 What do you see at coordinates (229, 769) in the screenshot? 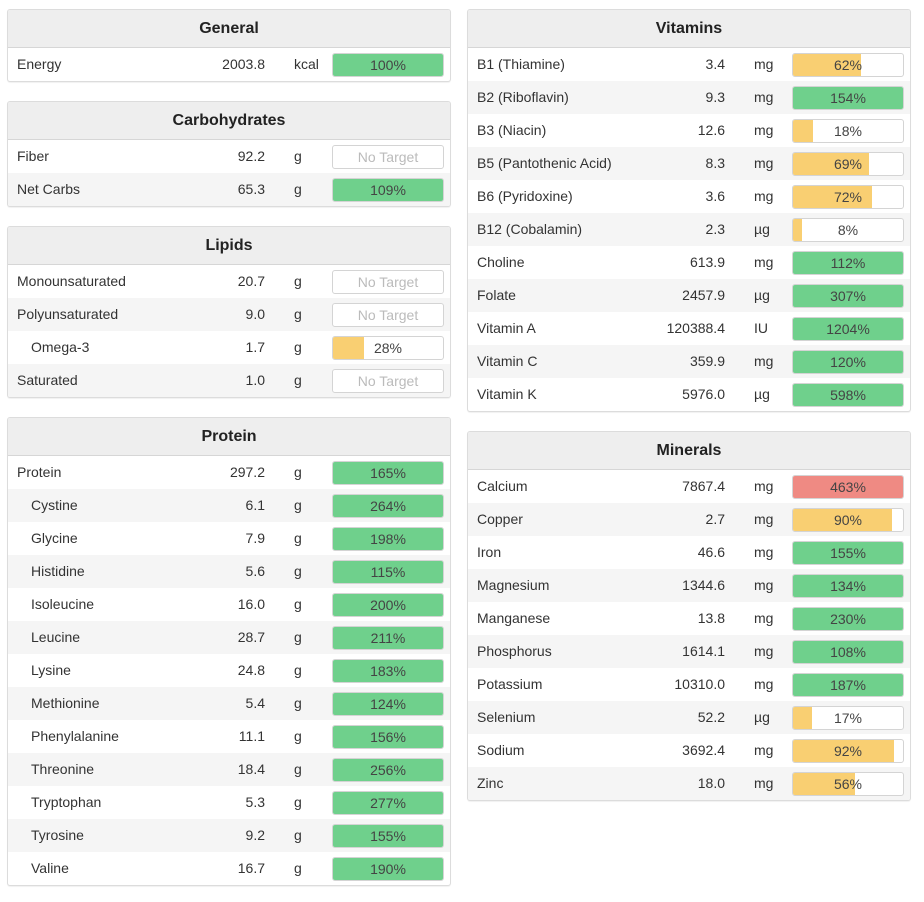
I see `nutrient-row-threonine: Threonine 18.4 g 256%` at bounding box center [229, 769].